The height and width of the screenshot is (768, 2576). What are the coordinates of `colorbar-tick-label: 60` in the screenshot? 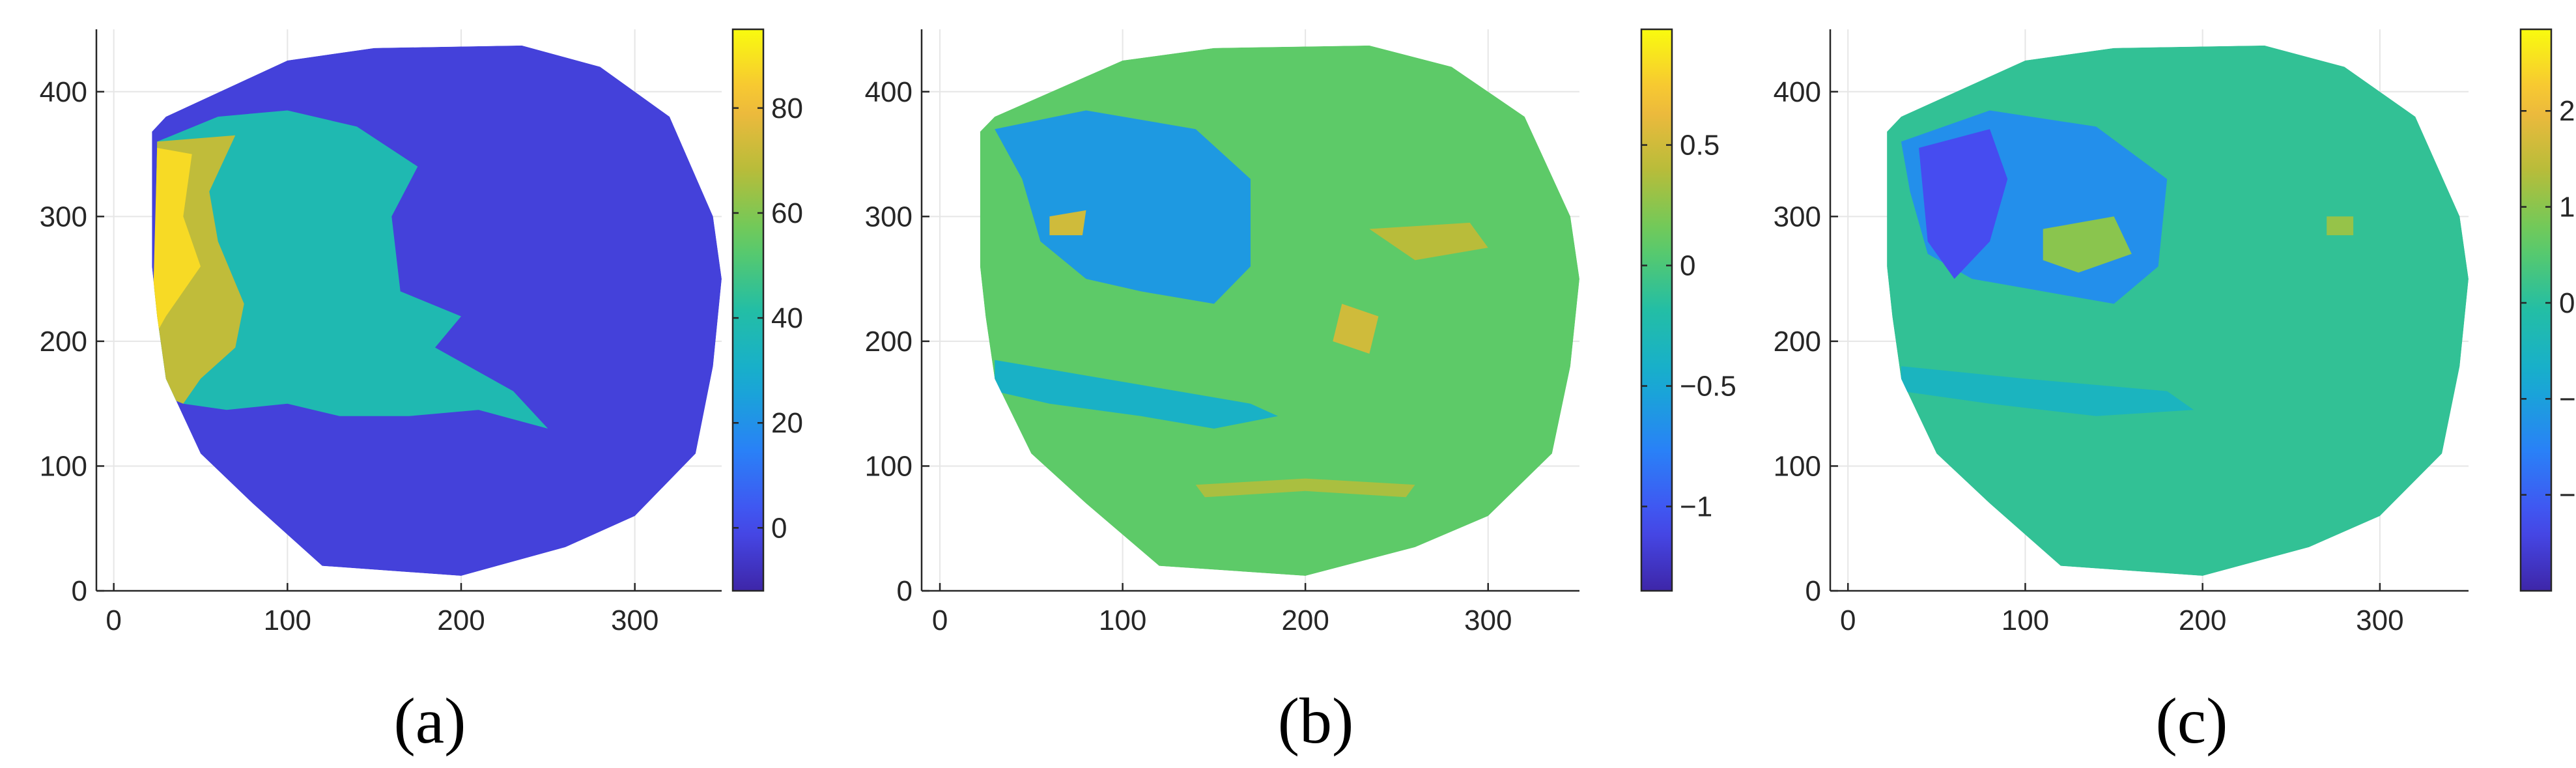 It's located at (787, 213).